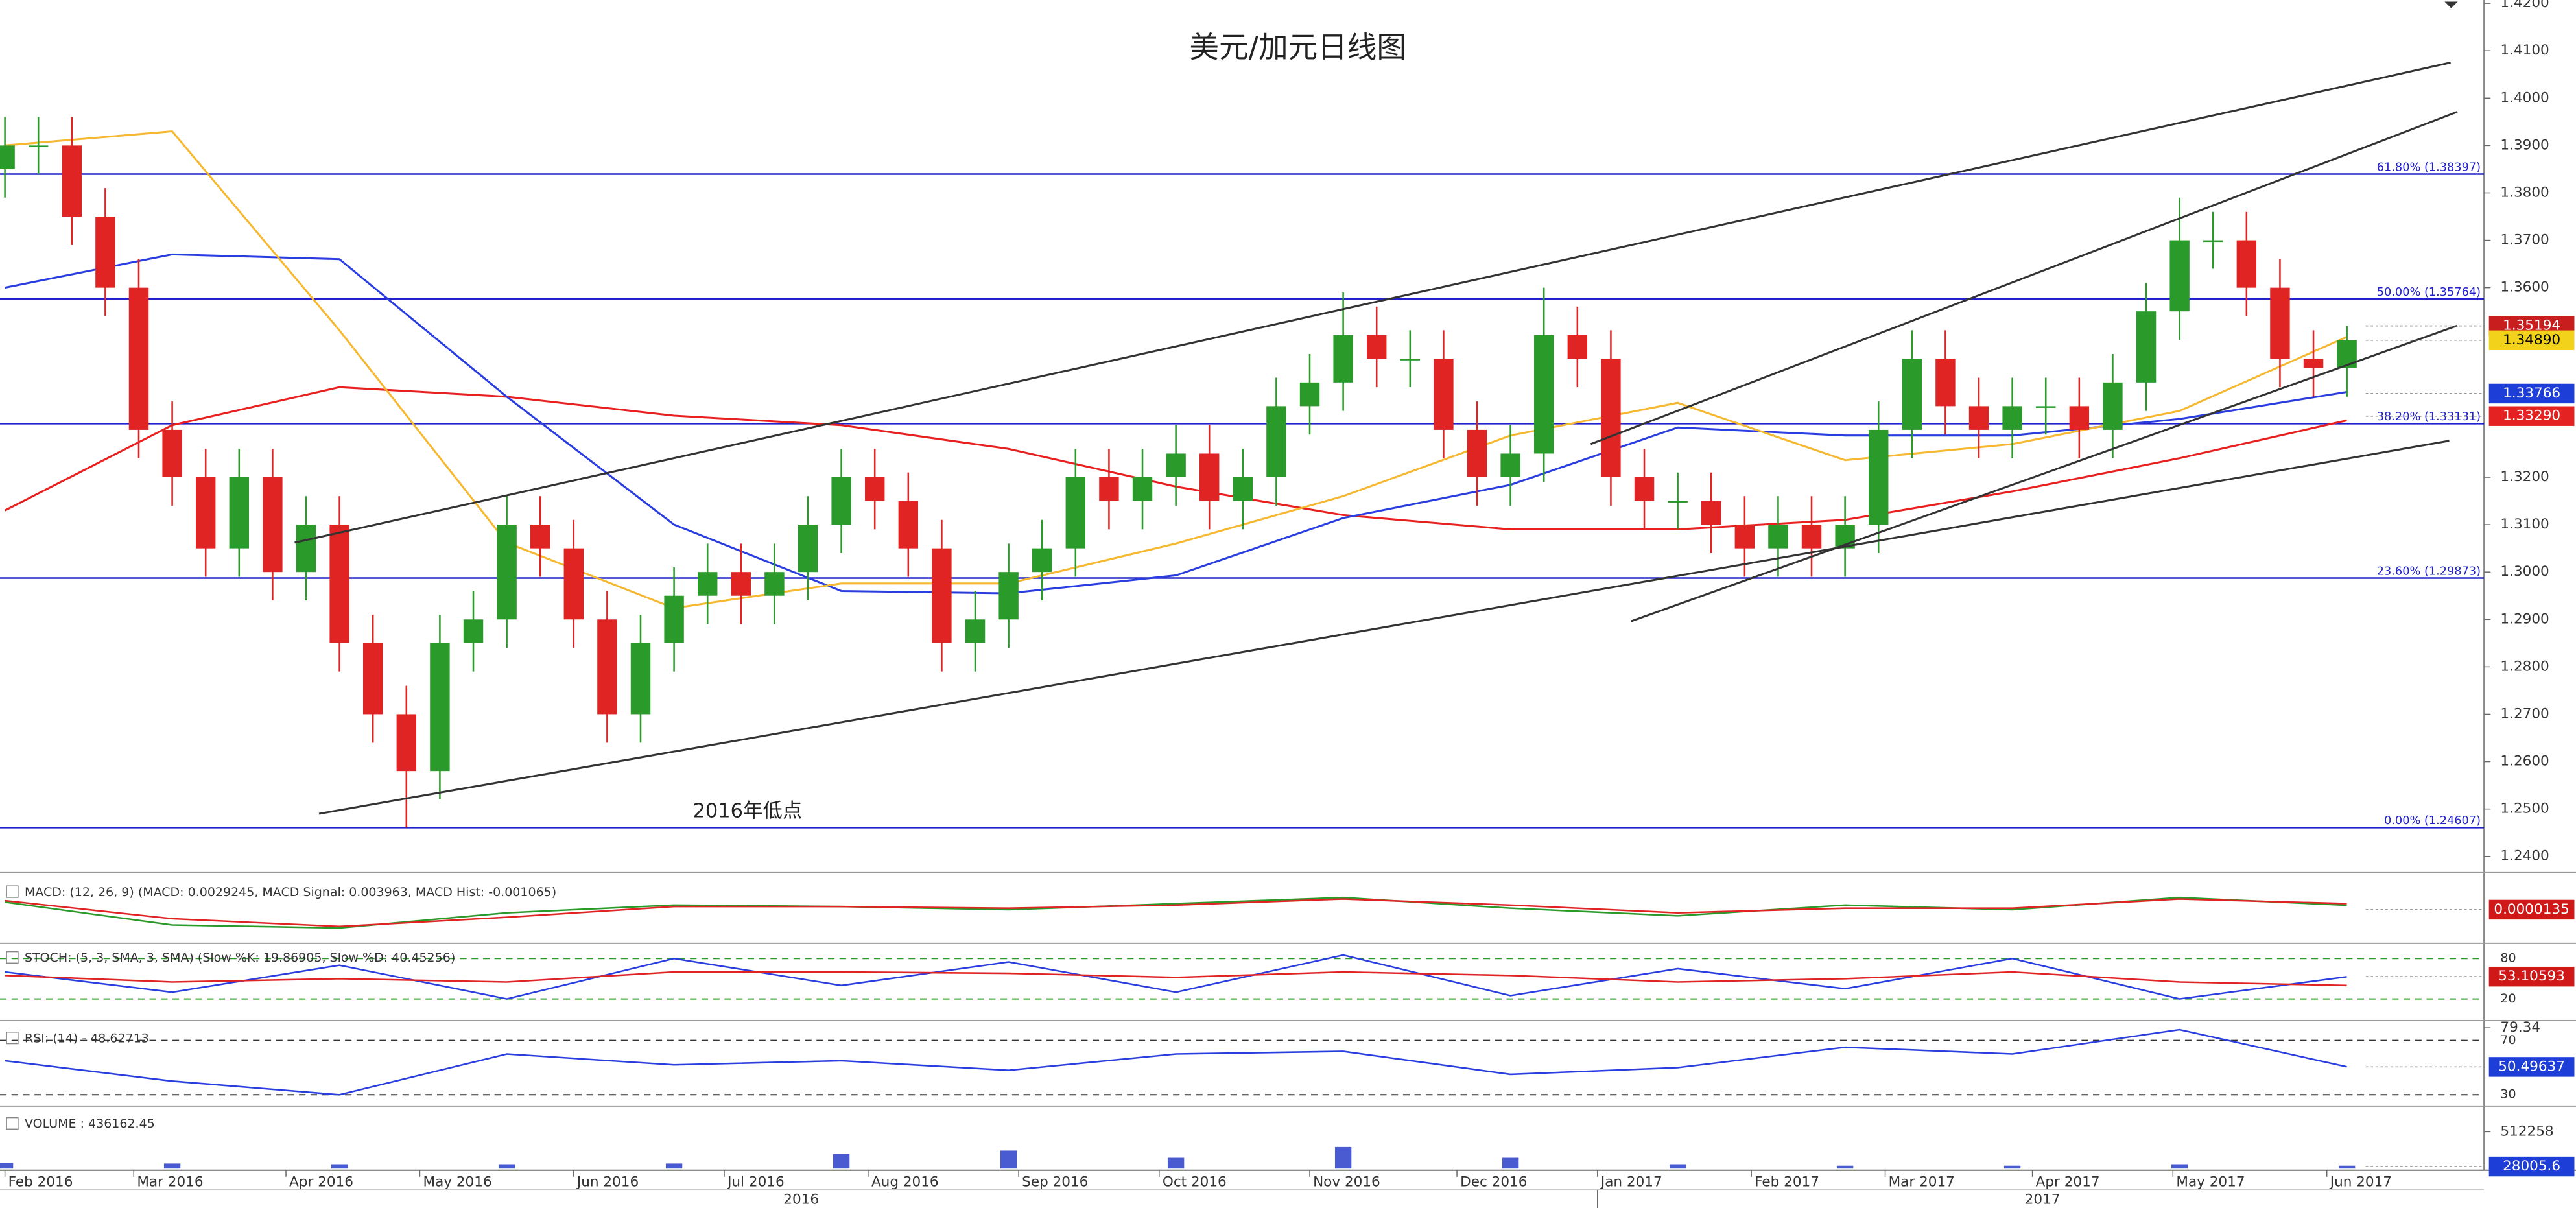 The image size is (2576, 1208). I want to click on price-marker-label: 0.0000135, so click(2532, 909).